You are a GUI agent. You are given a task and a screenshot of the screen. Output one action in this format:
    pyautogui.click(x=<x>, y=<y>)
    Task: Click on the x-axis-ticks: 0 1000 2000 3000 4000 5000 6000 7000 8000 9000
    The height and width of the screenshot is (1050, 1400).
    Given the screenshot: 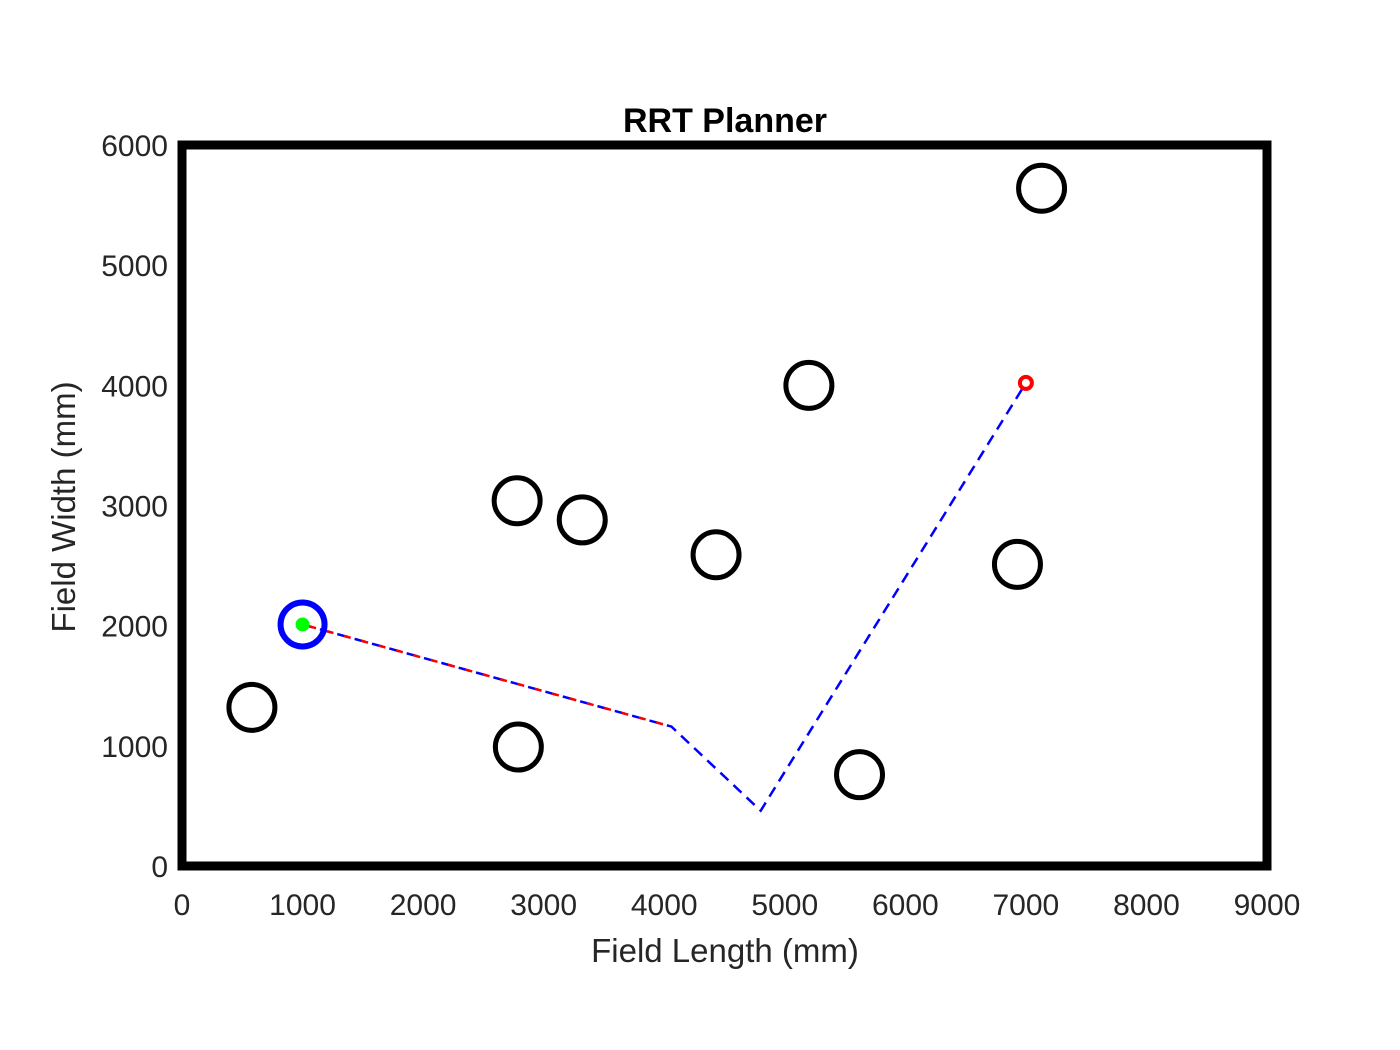 What is the action you would take?
    pyautogui.click(x=737, y=905)
    